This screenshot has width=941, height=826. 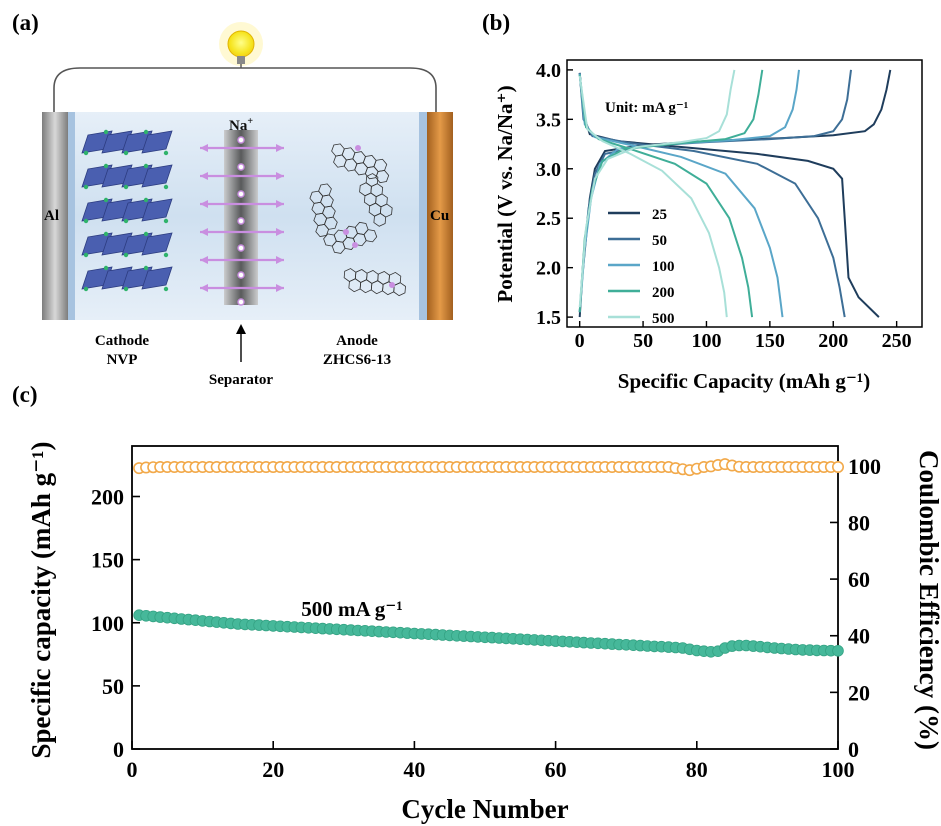 I want to click on arrow-up-icon, so click(x=241, y=343).